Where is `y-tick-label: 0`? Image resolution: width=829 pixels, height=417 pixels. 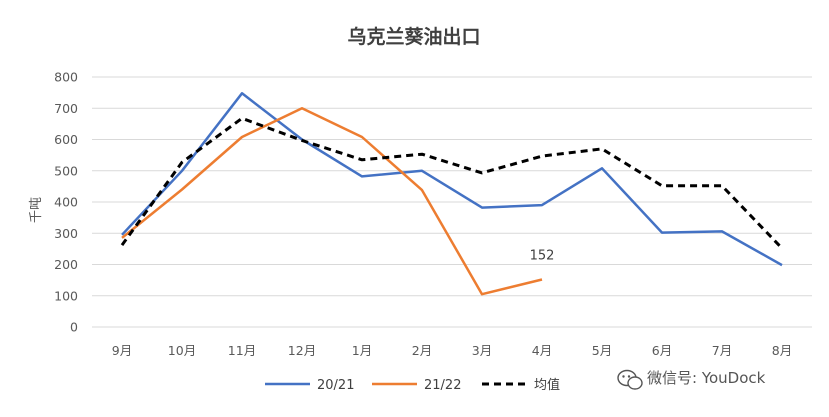
y-tick-label: 0 is located at coordinates (74, 327).